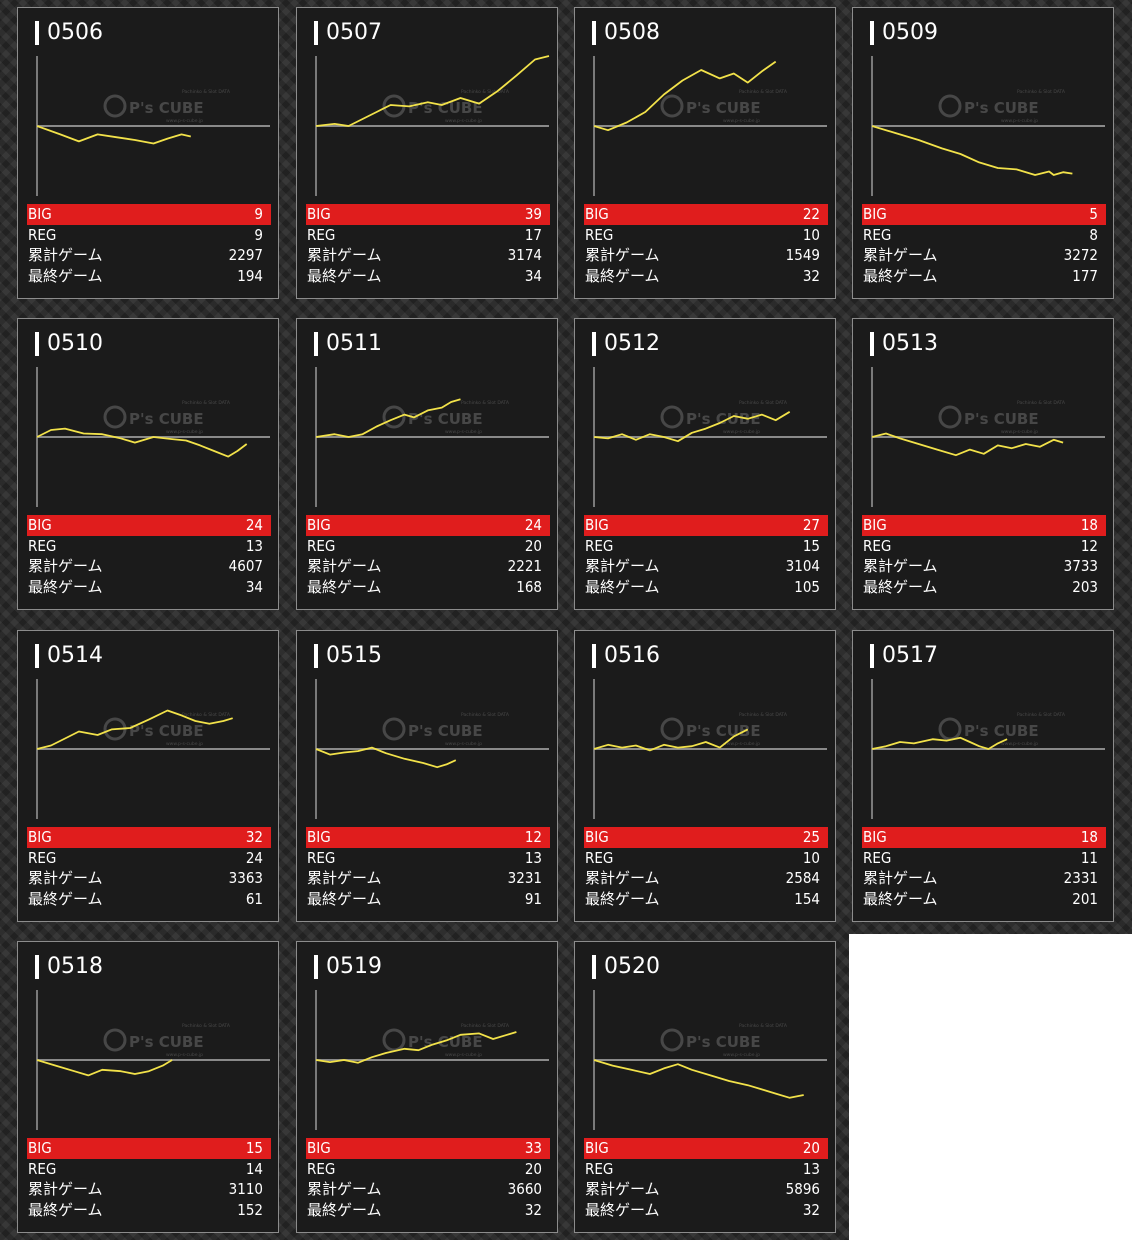 The height and width of the screenshot is (1240, 1132). I want to click on last-games-row: 最終ゲーム 154, so click(706, 899).